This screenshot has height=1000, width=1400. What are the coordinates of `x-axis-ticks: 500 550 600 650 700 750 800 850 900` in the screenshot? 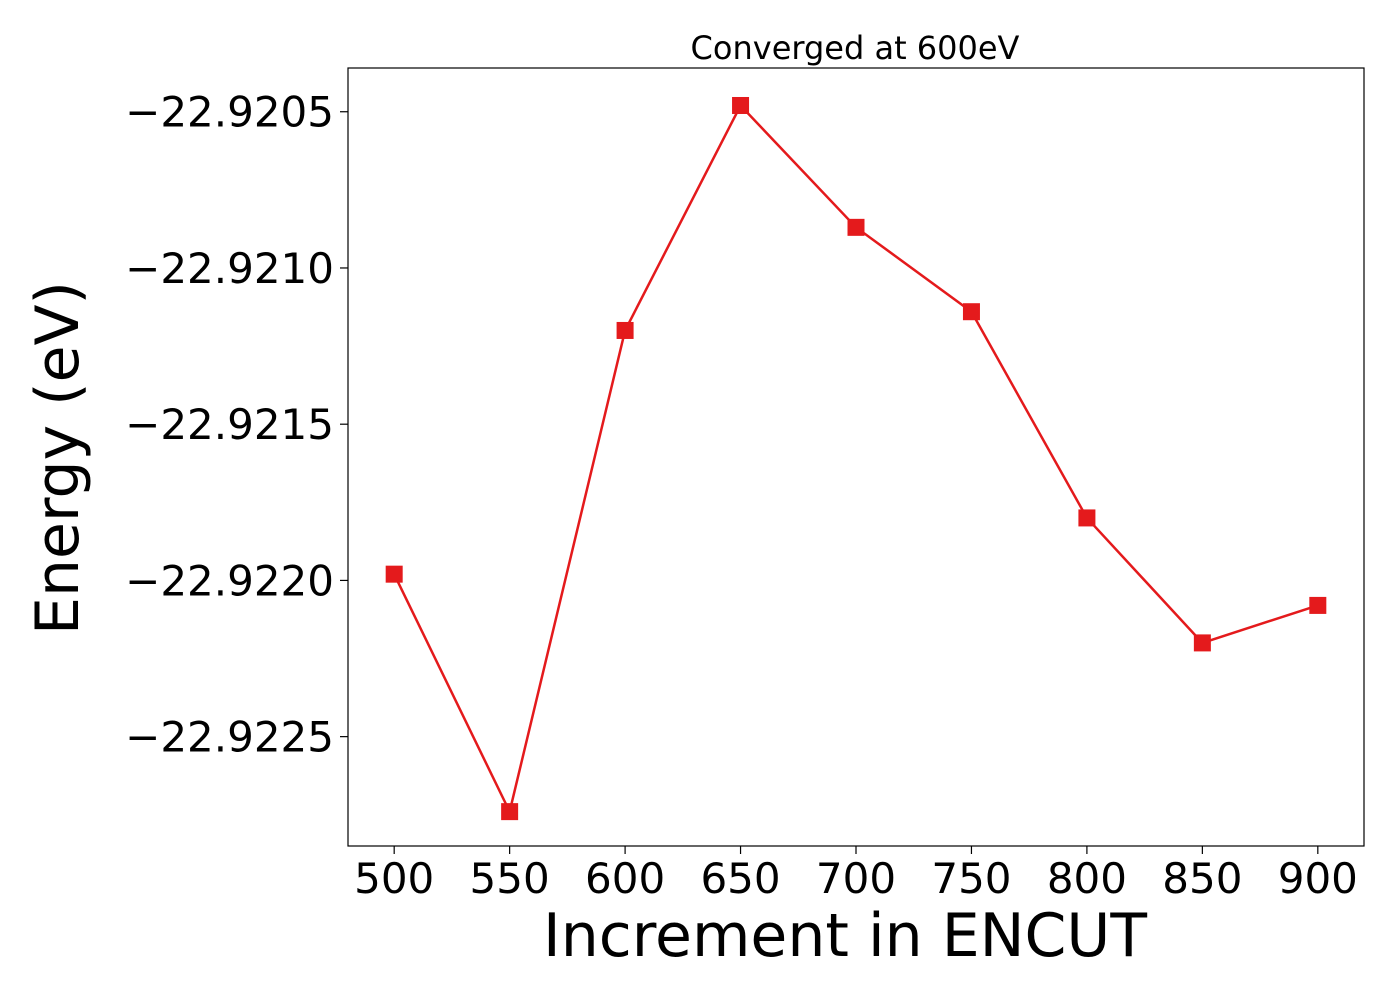 It's located at (856, 874).